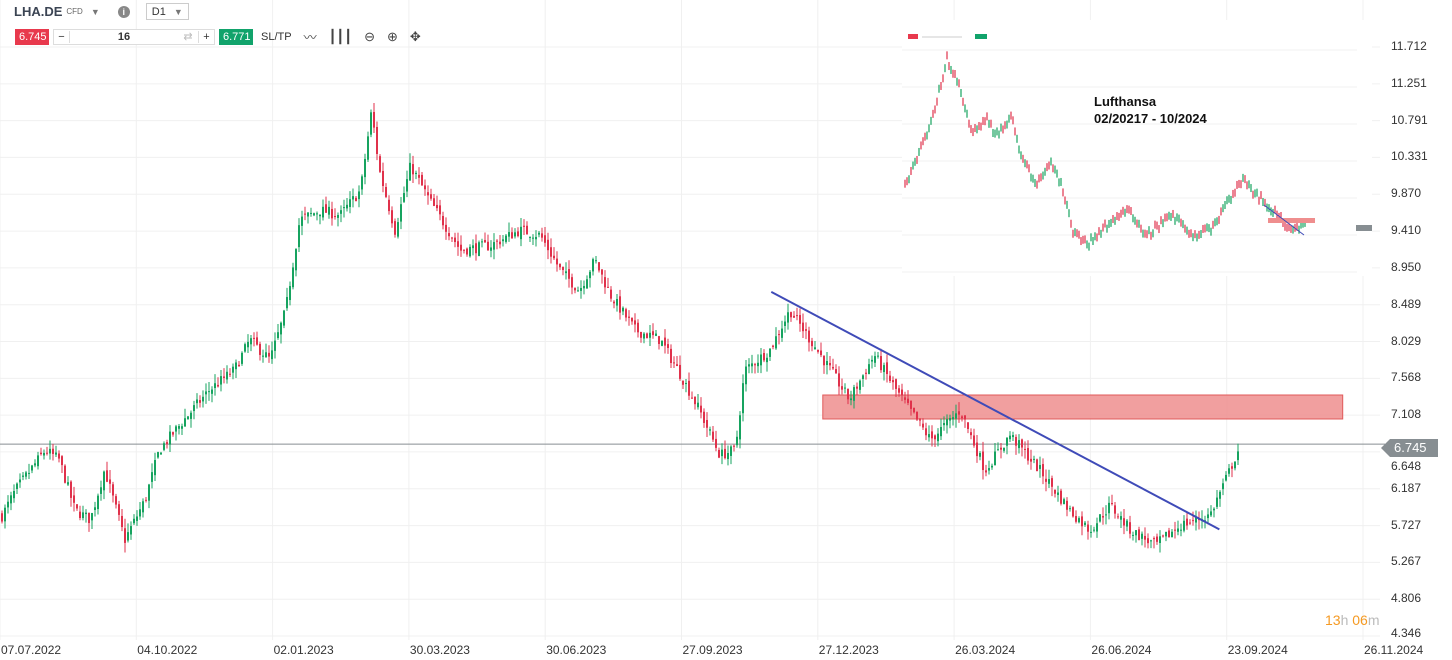 The height and width of the screenshot is (660, 1452). Describe the element at coordinates (124, 36) in the screenshot. I see `quantity-input: 16` at that location.